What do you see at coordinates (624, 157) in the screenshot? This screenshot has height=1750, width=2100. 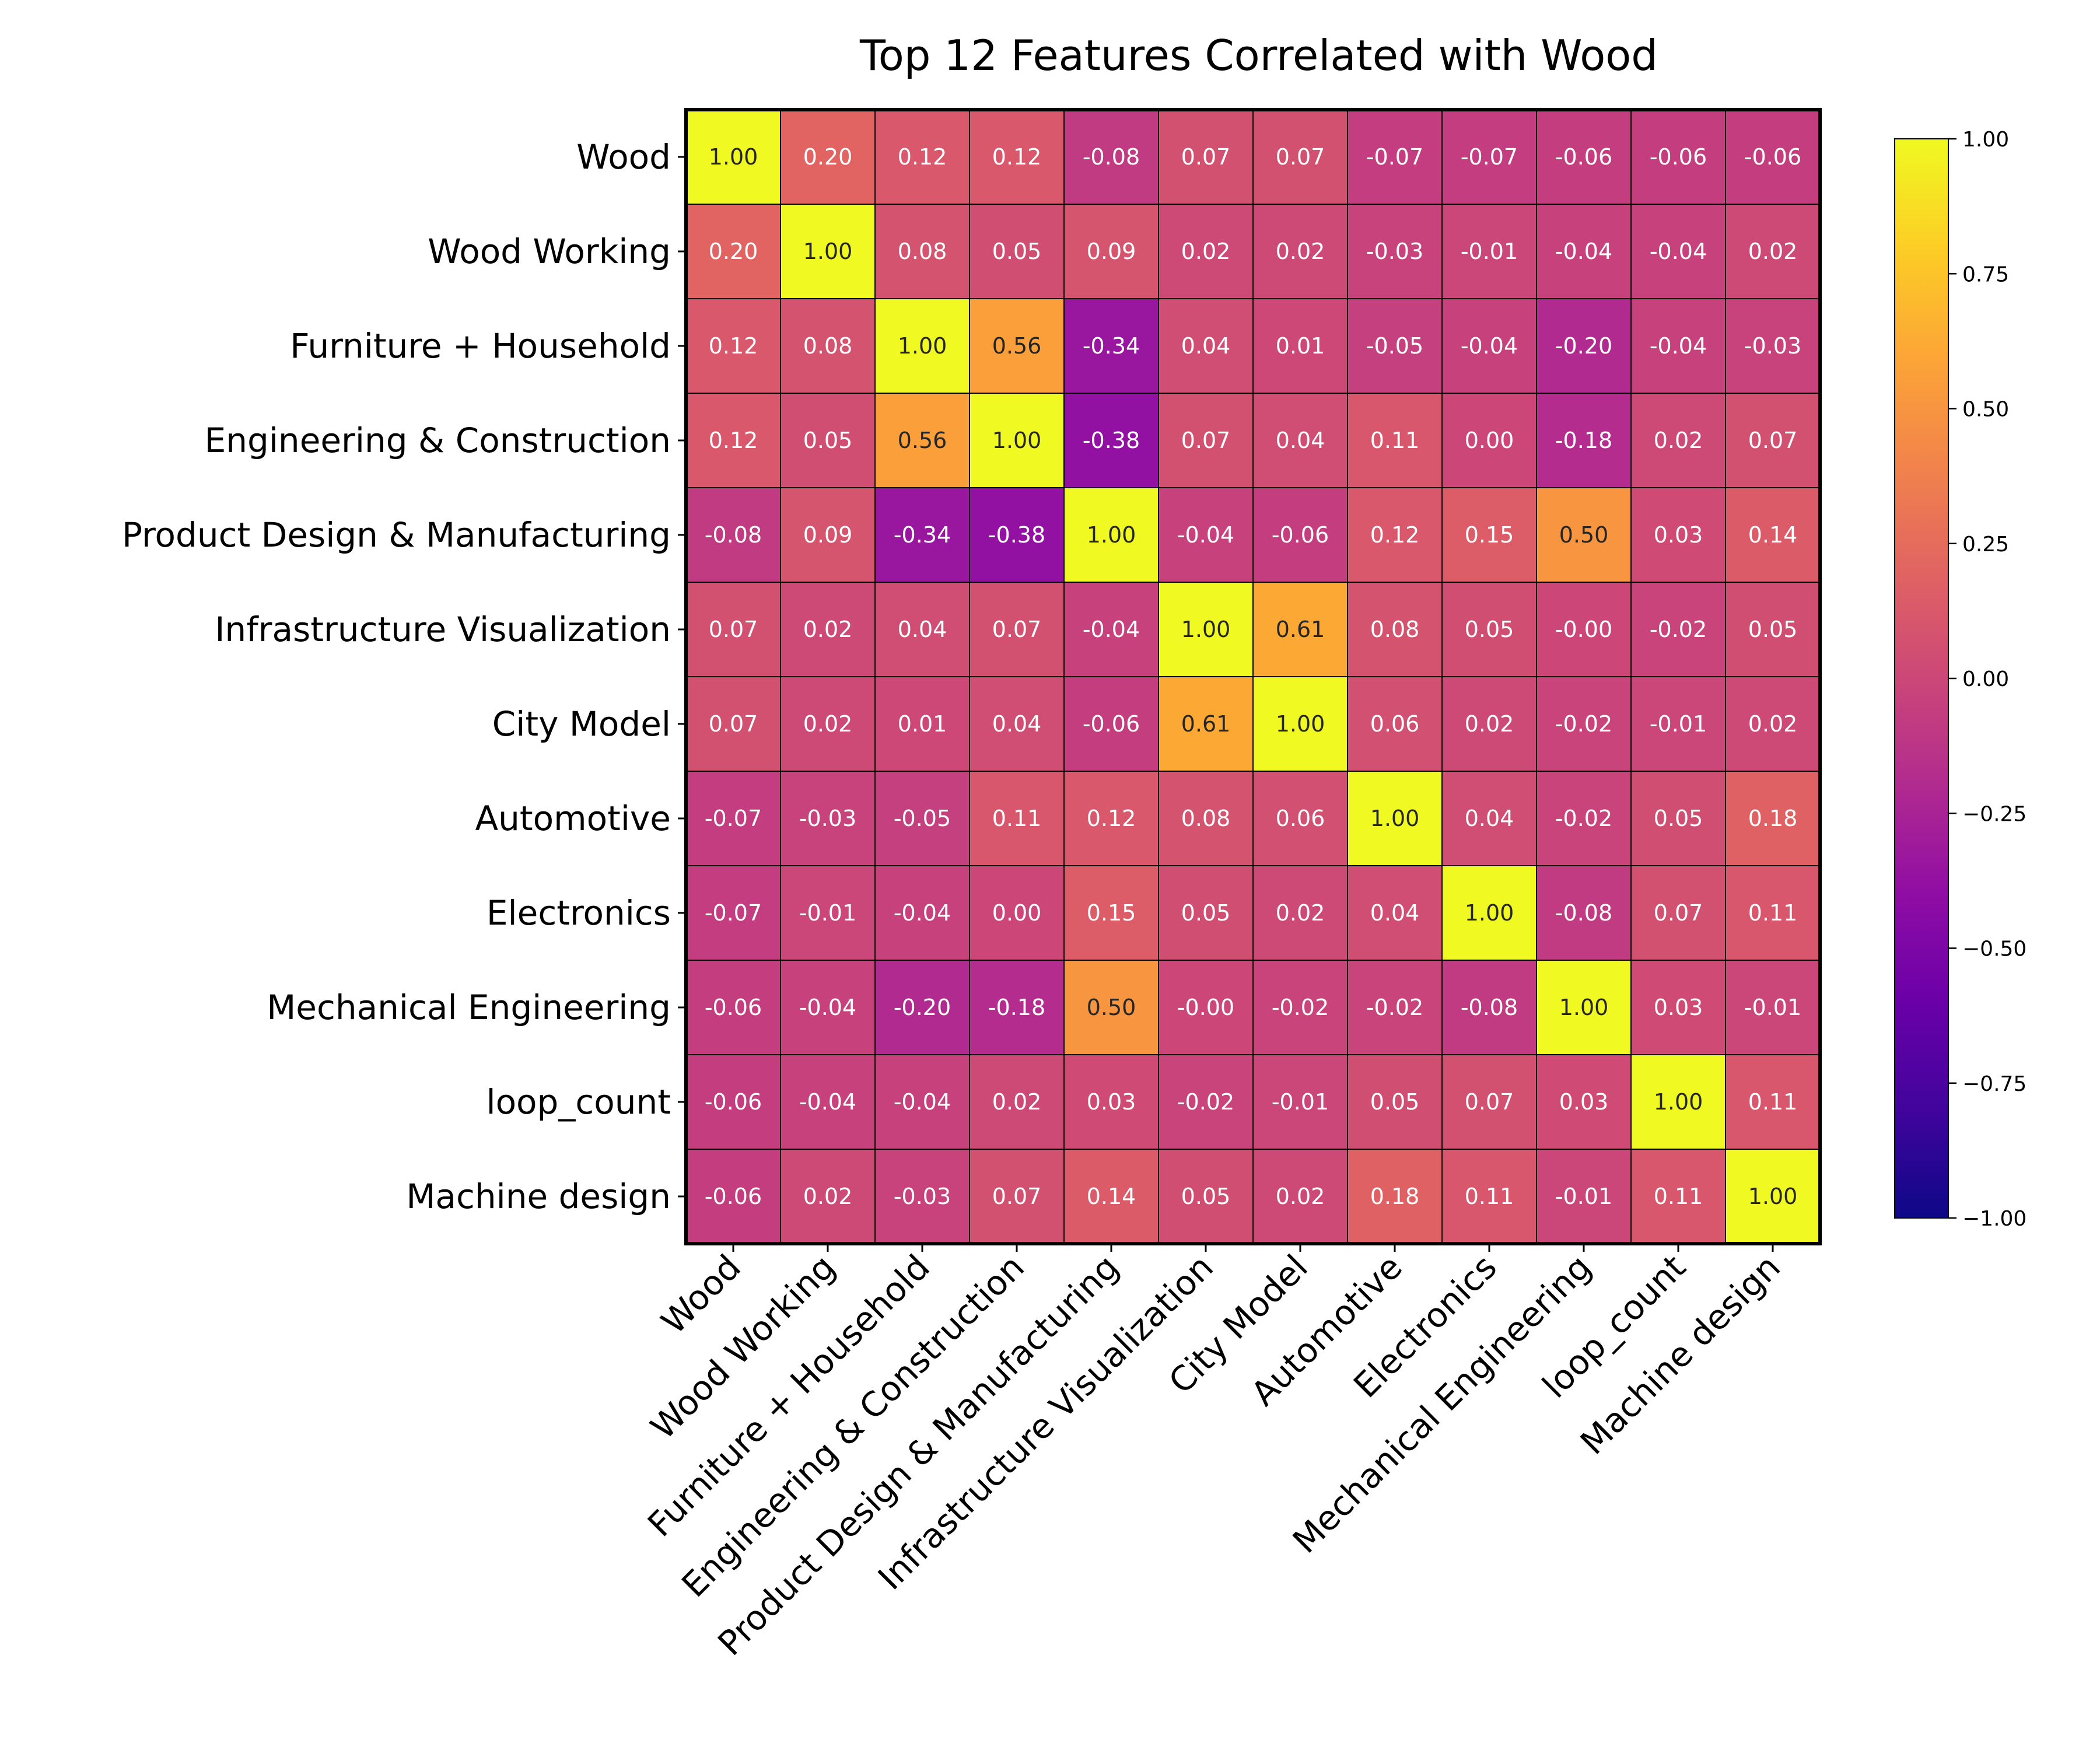 I see `y-tick-label: Wood` at bounding box center [624, 157].